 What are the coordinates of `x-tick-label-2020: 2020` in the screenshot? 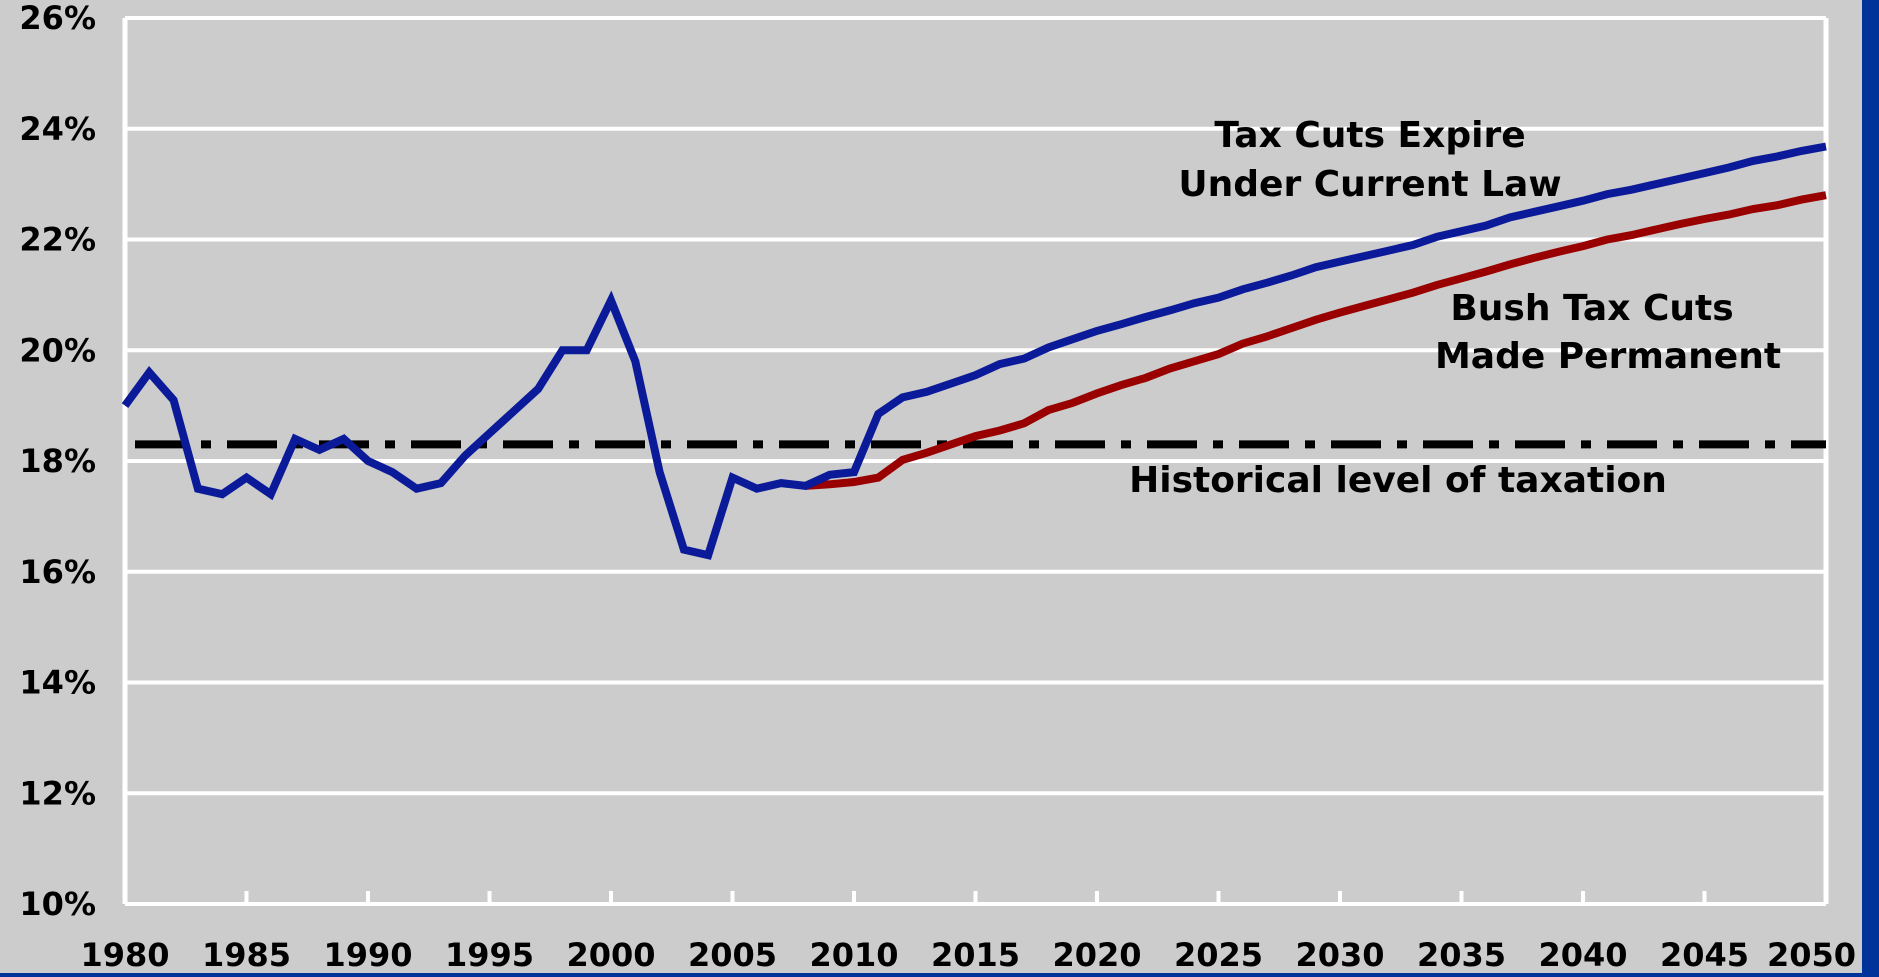 It's located at (1096, 954).